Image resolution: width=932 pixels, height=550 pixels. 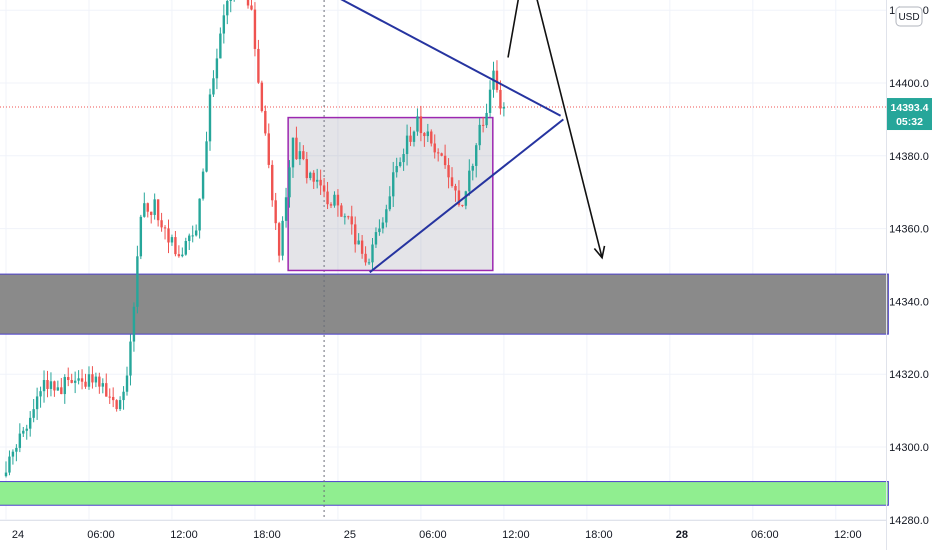 I want to click on last-price-tag, so click(x=909, y=114).